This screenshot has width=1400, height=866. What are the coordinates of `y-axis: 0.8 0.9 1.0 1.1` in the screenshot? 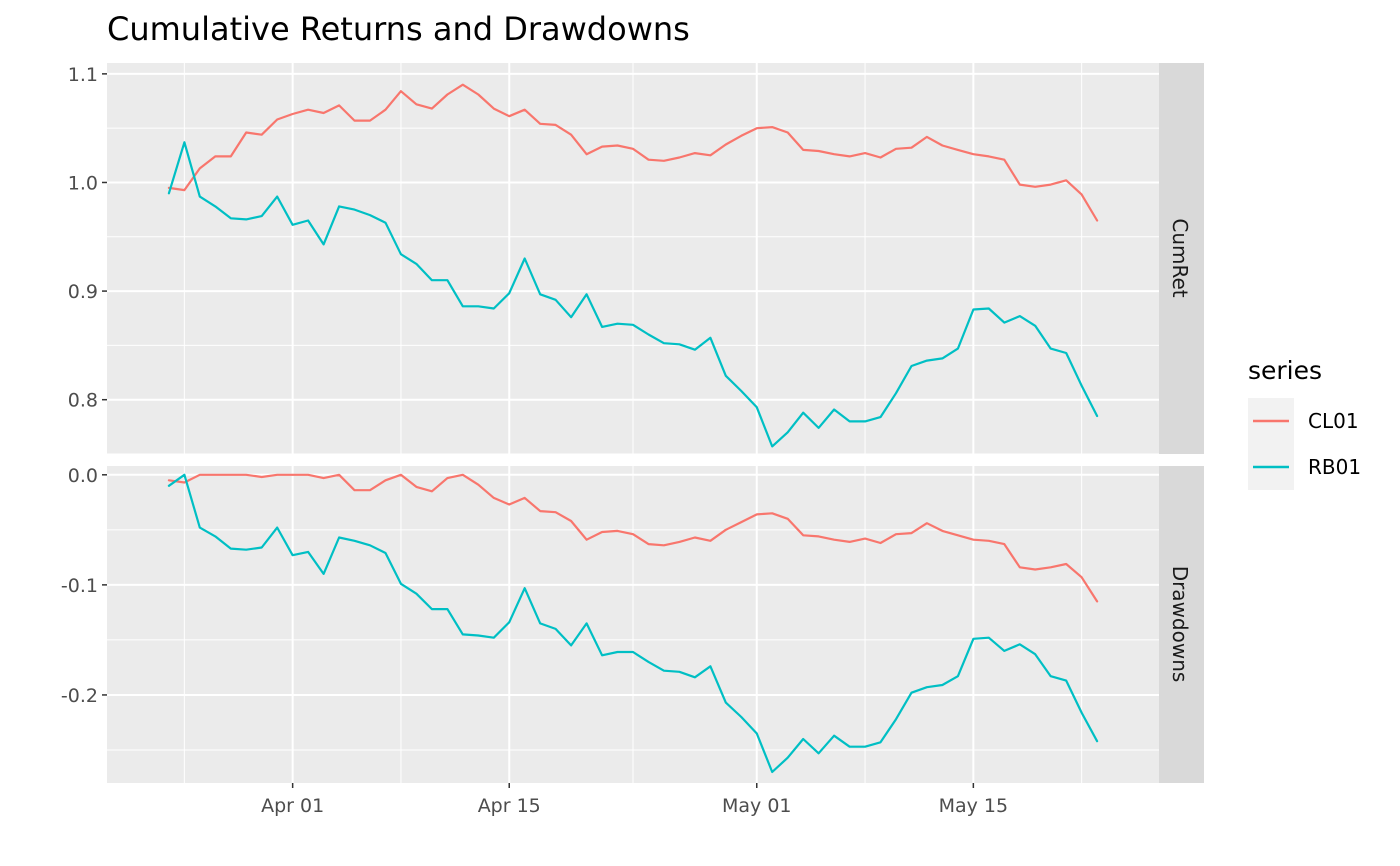 It's located at (87, 238).